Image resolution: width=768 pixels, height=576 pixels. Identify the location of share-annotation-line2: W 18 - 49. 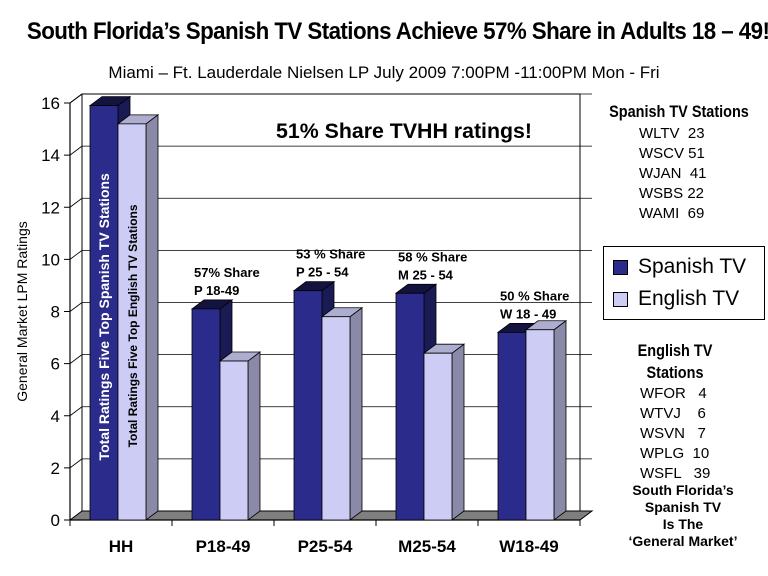
(528, 313).